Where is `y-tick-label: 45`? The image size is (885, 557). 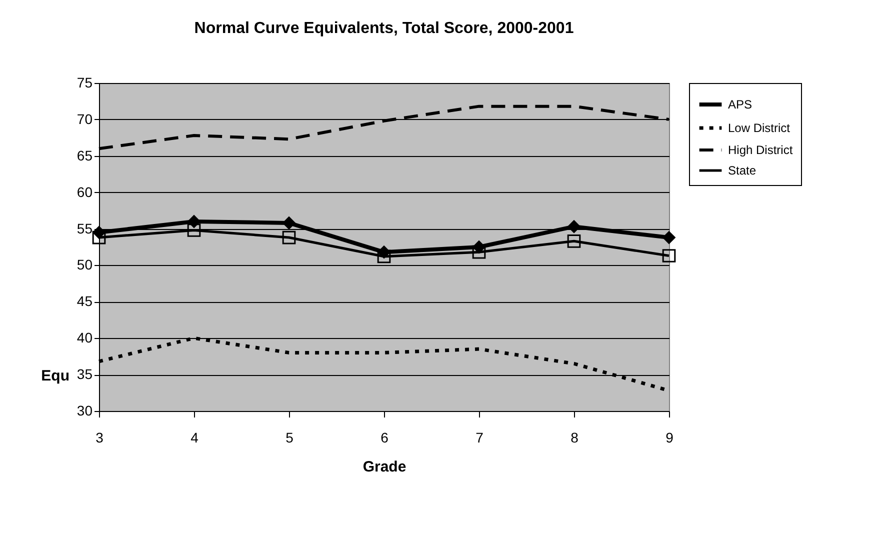
y-tick-label: 45 is located at coordinates (84, 301).